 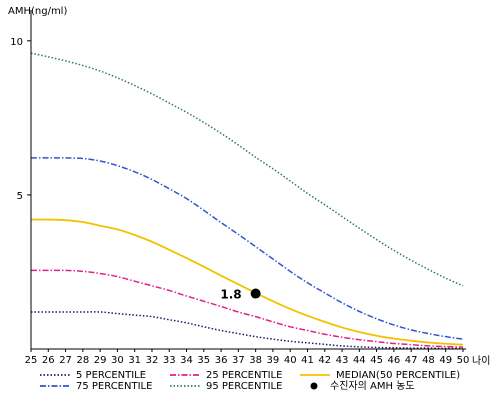 What do you see at coordinates (445, 360) in the screenshot?
I see `x-tick-label-49: 49` at bounding box center [445, 360].